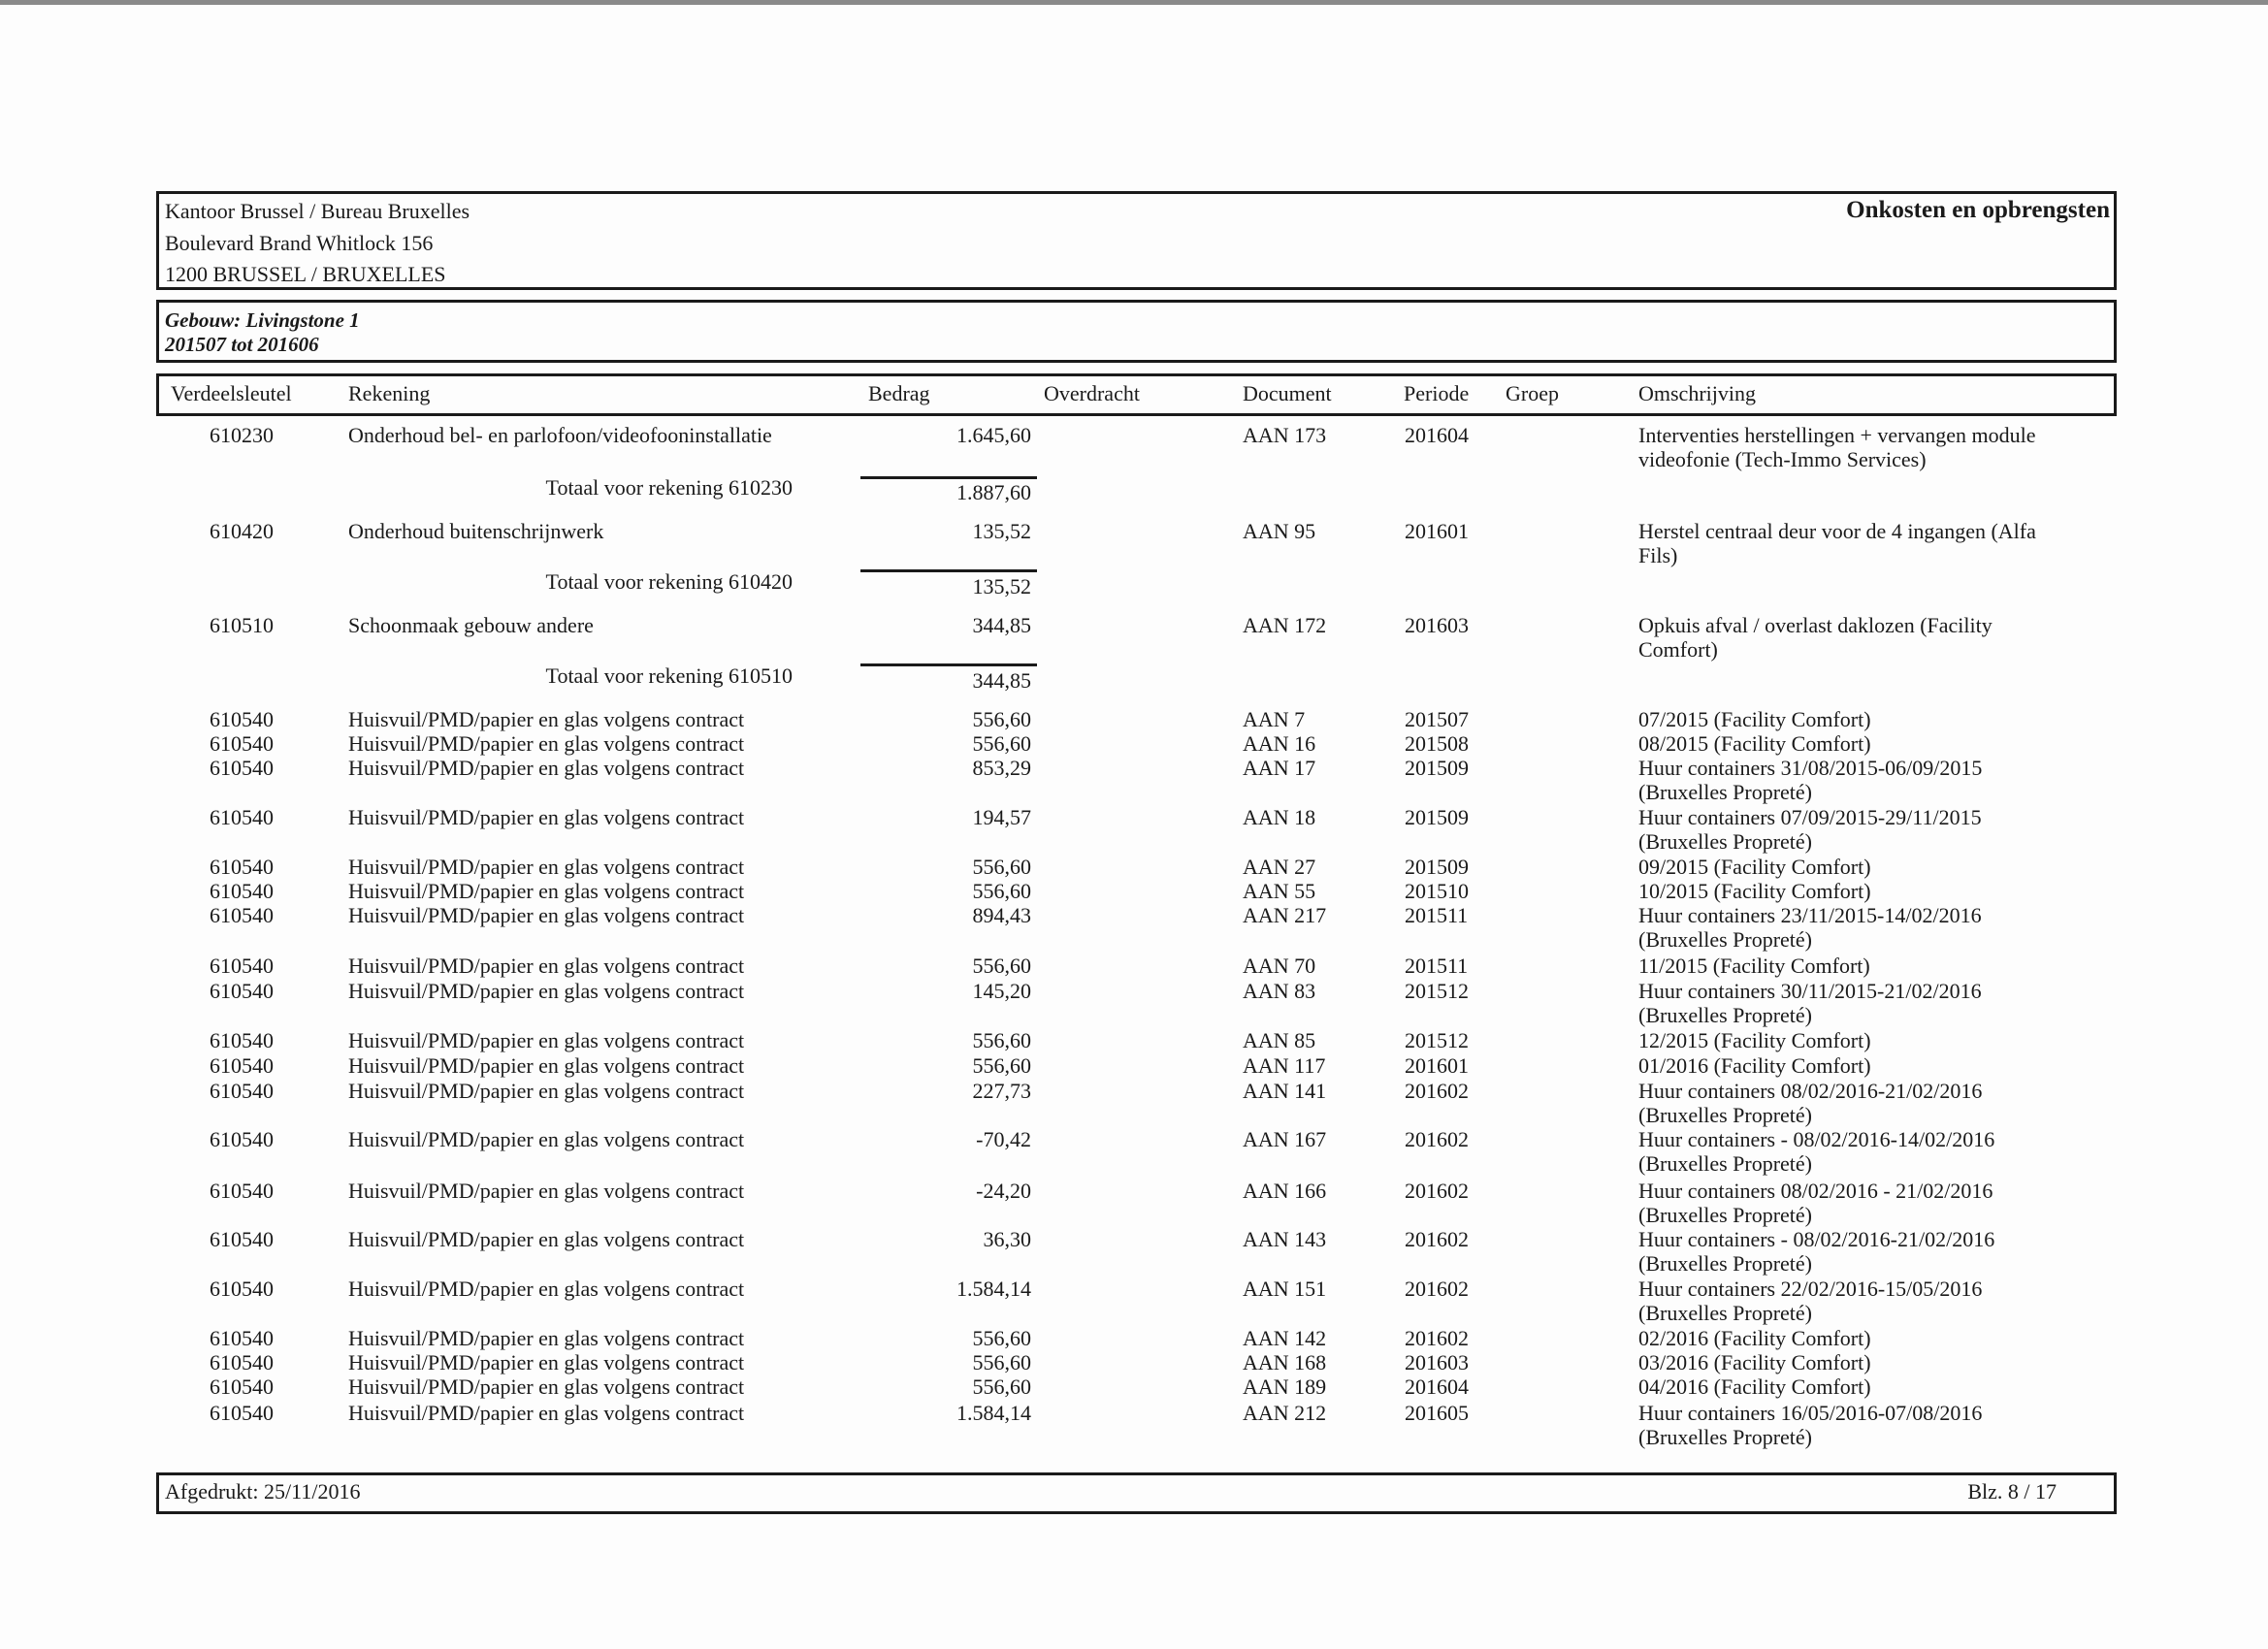 Image resolution: width=2268 pixels, height=1649 pixels. I want to click on row-omschrijving: Huur containers 08/02/2016 - 21/02/2016, so click(1815, 1191).